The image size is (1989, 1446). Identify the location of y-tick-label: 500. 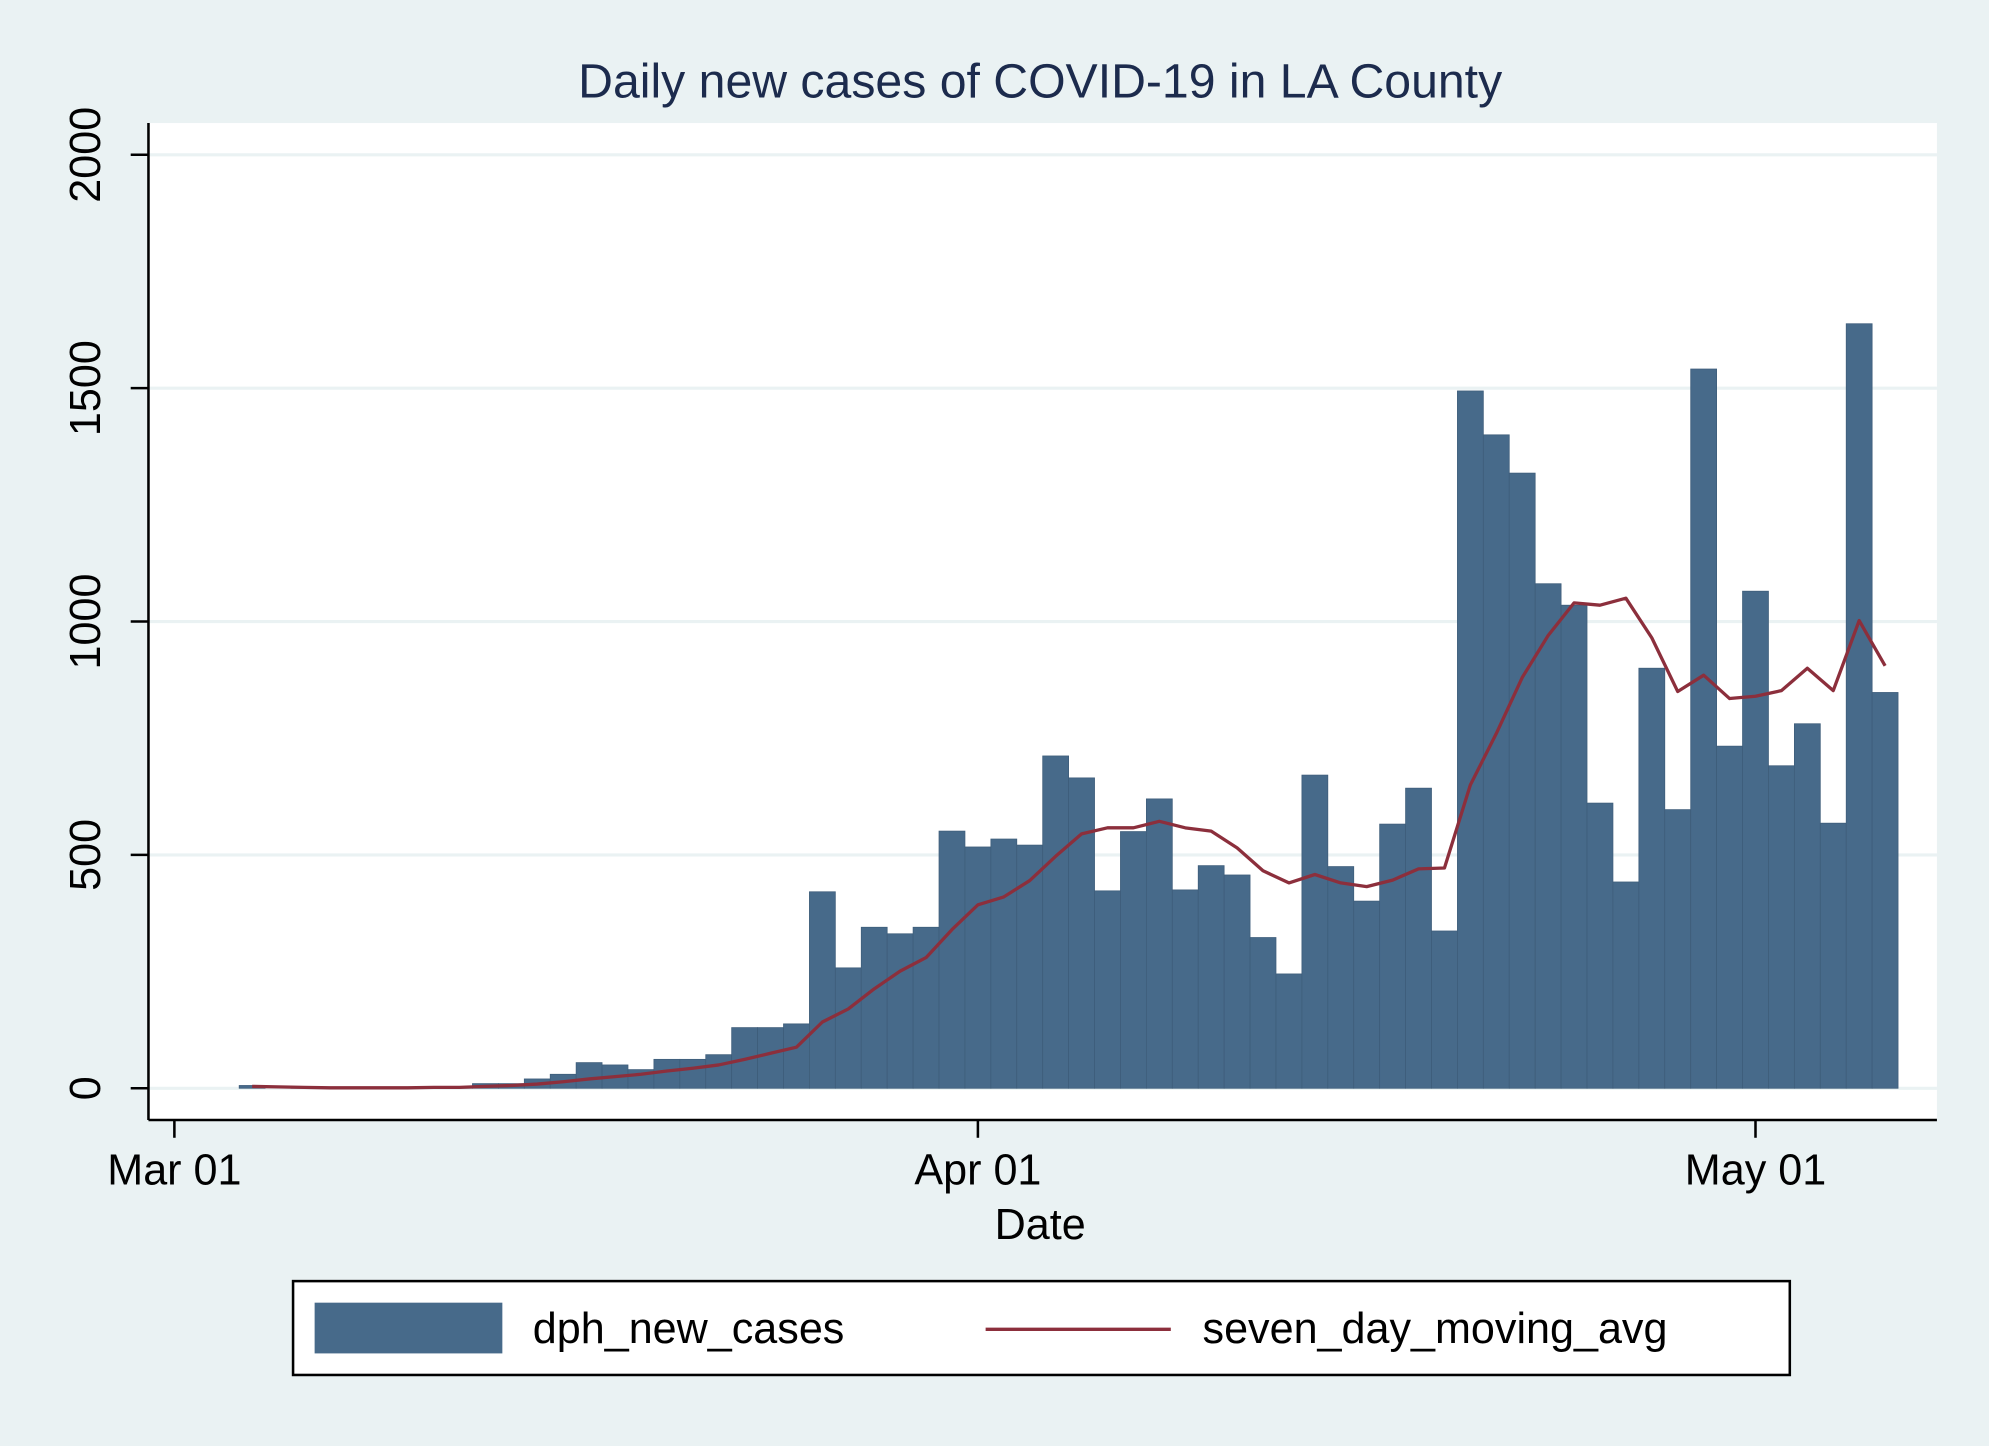
(86, 855).